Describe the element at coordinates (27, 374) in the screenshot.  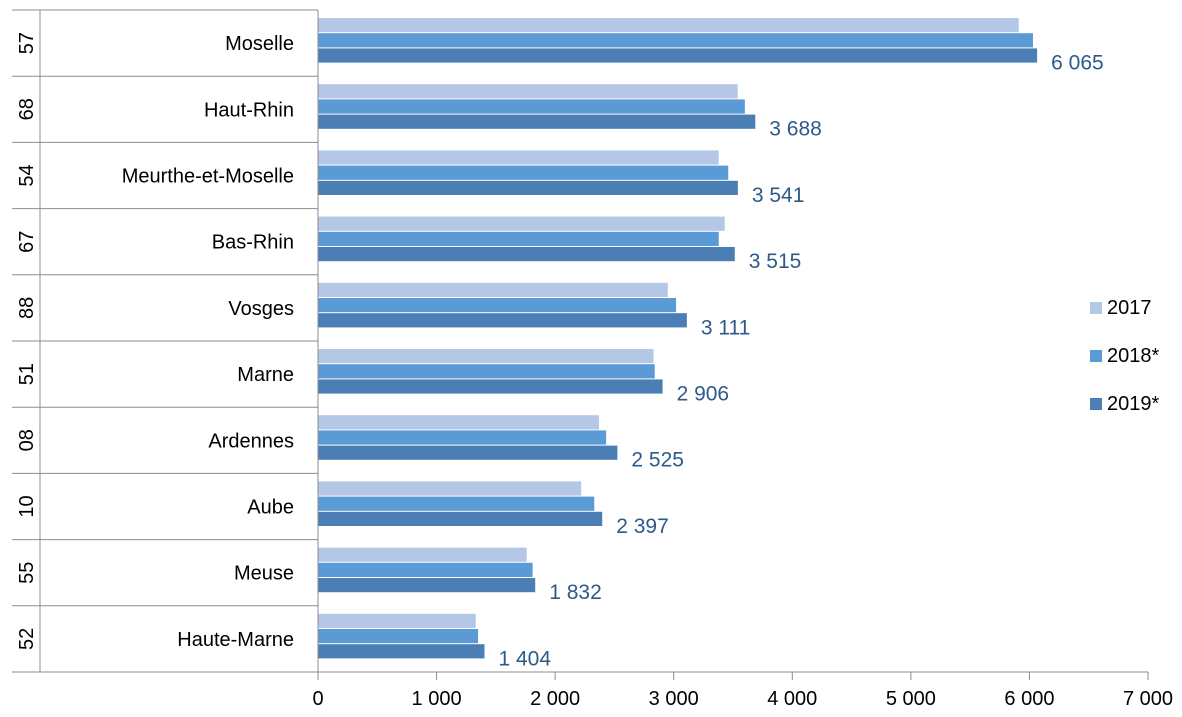
I see `category-code-label: 51` at that location.